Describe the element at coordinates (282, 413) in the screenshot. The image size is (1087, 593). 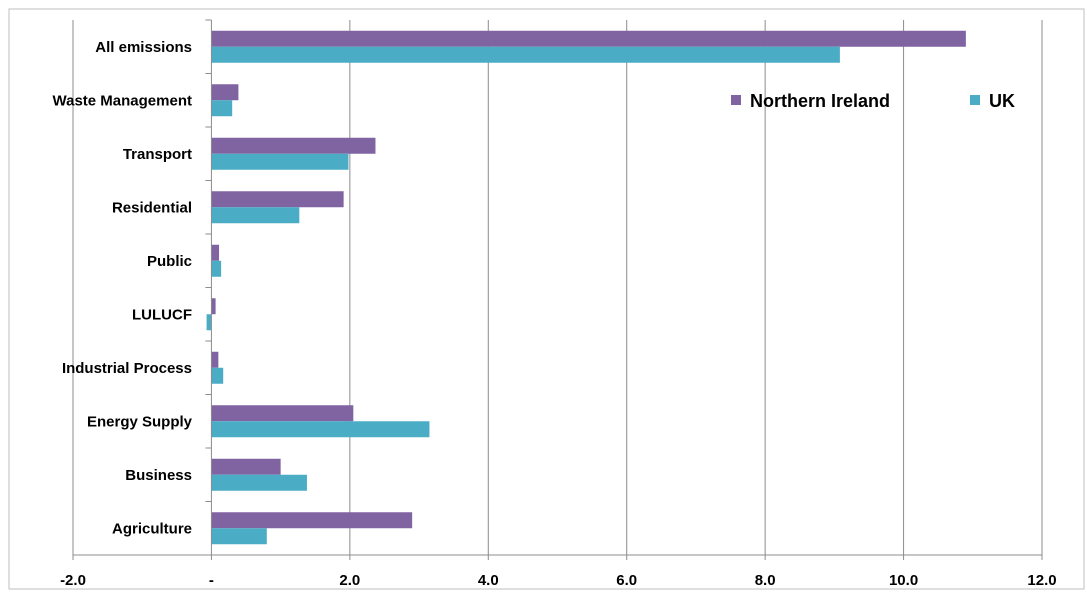
I see `bar-energy-supply-northern-ireland` at that location.